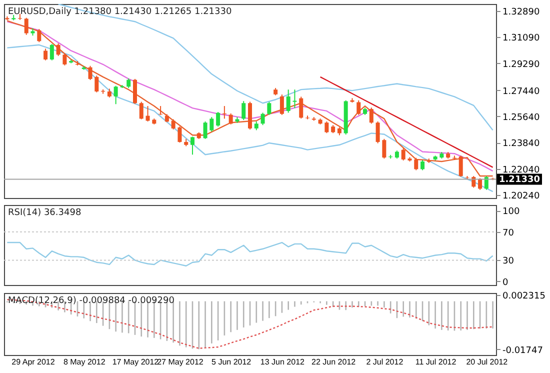 This screenshot has width=550, height=373. Describe the element at coordinates (45, 213) in the screenshot. I see `chart-title: RSI(14) 36.3498` at that location.